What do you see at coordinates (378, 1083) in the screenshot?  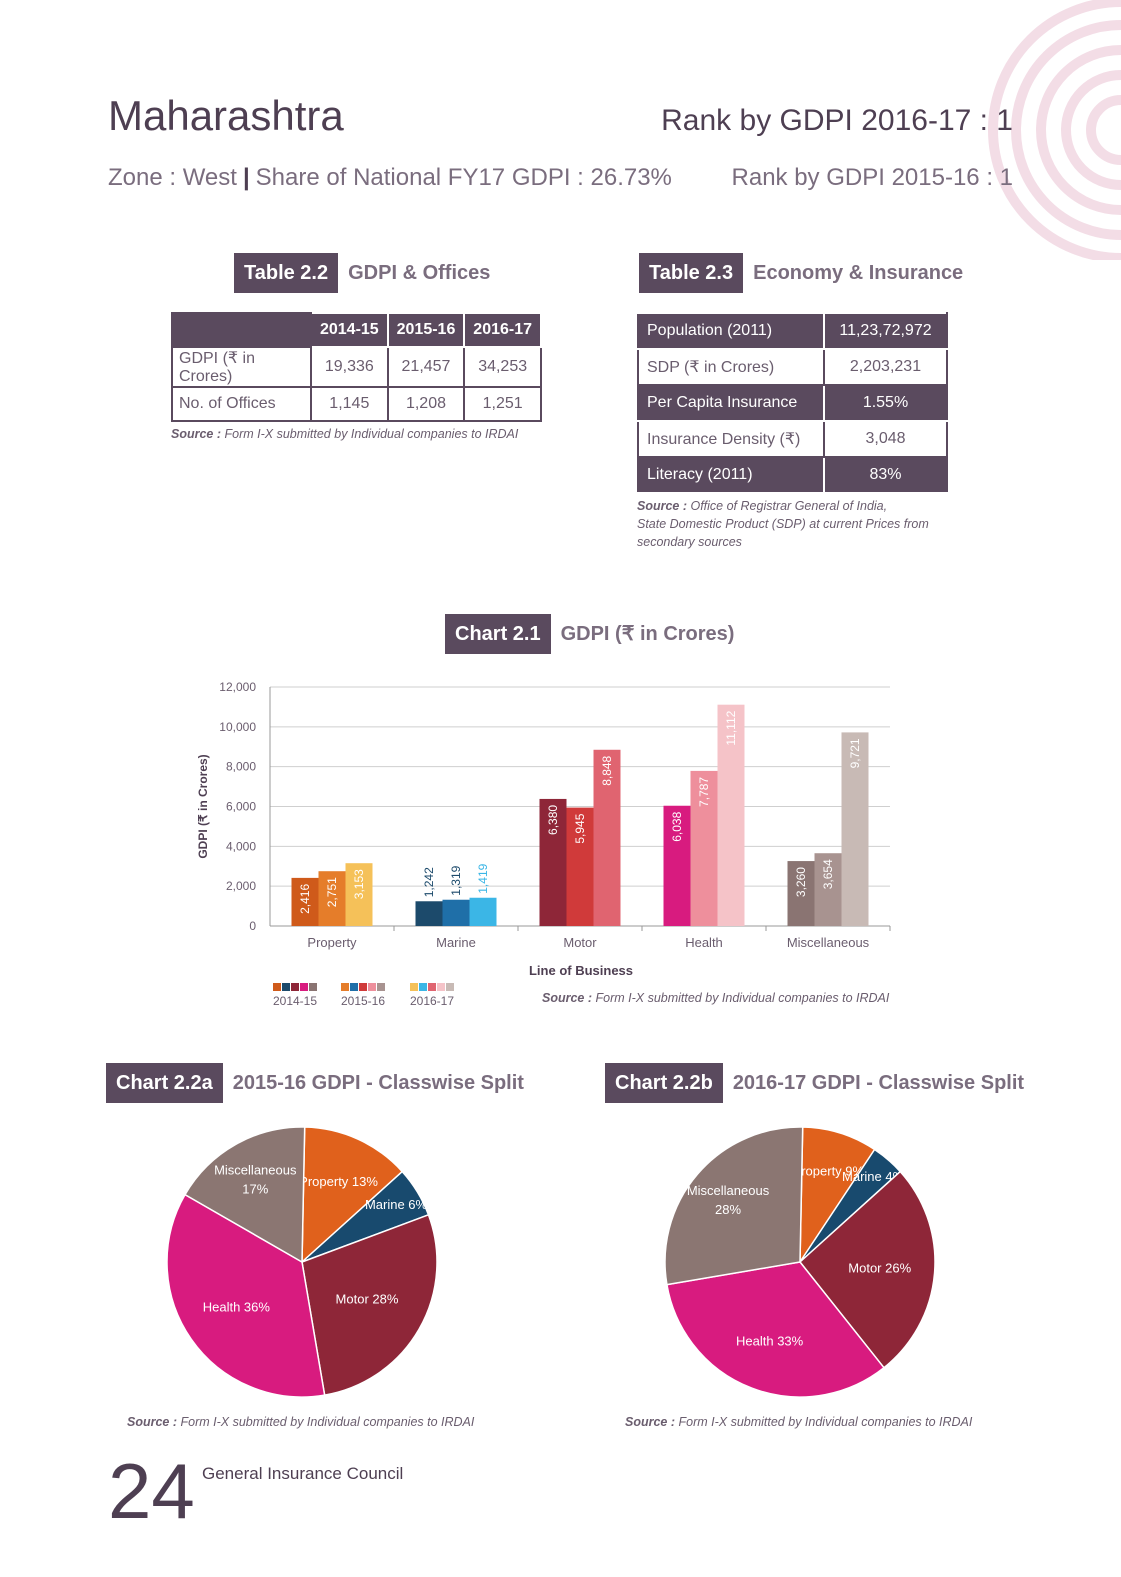 I see `chart-2-2a-title: 2015-16 GDPI - Classwise Split` at bounding box center [378, 1083].